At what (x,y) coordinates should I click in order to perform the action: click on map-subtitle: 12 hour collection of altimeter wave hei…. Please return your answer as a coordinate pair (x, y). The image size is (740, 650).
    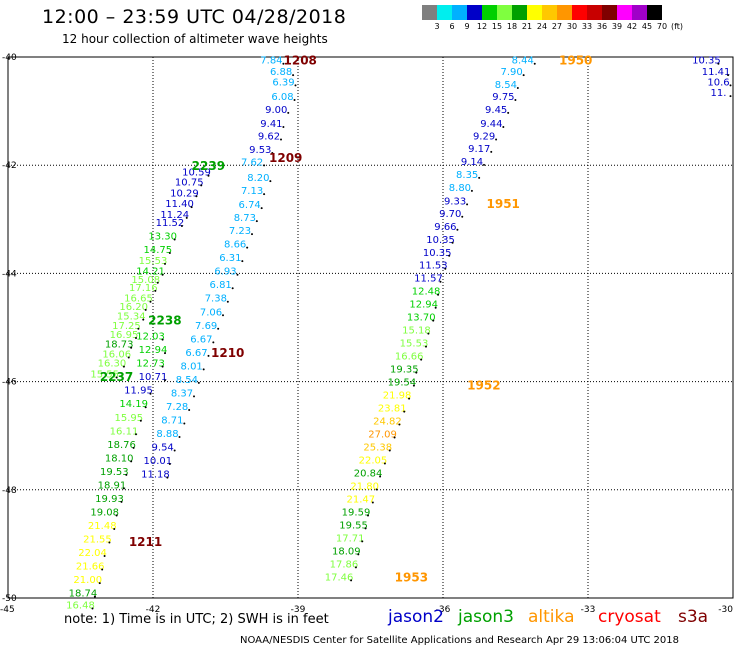
    Looking at the image, I should click on (195, 39).